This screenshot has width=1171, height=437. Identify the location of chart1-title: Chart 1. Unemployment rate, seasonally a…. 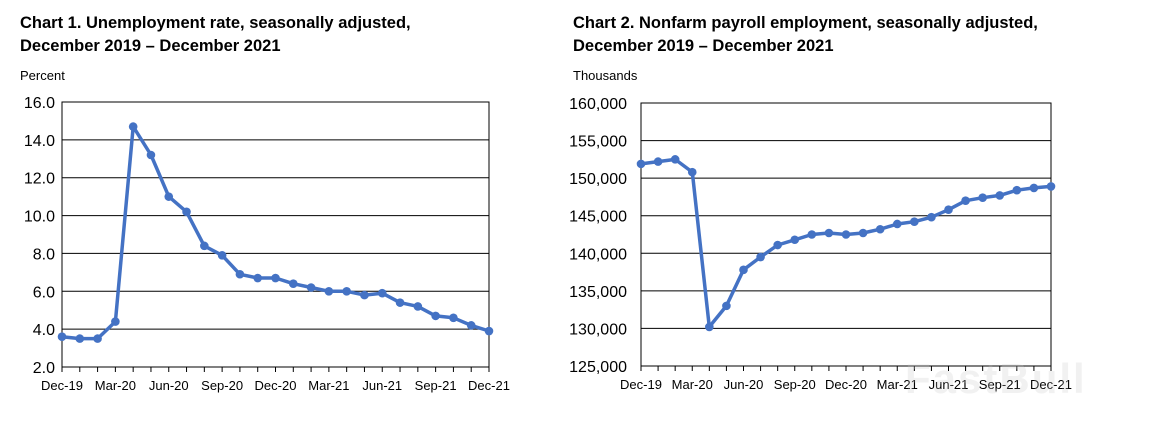
(215, 35).